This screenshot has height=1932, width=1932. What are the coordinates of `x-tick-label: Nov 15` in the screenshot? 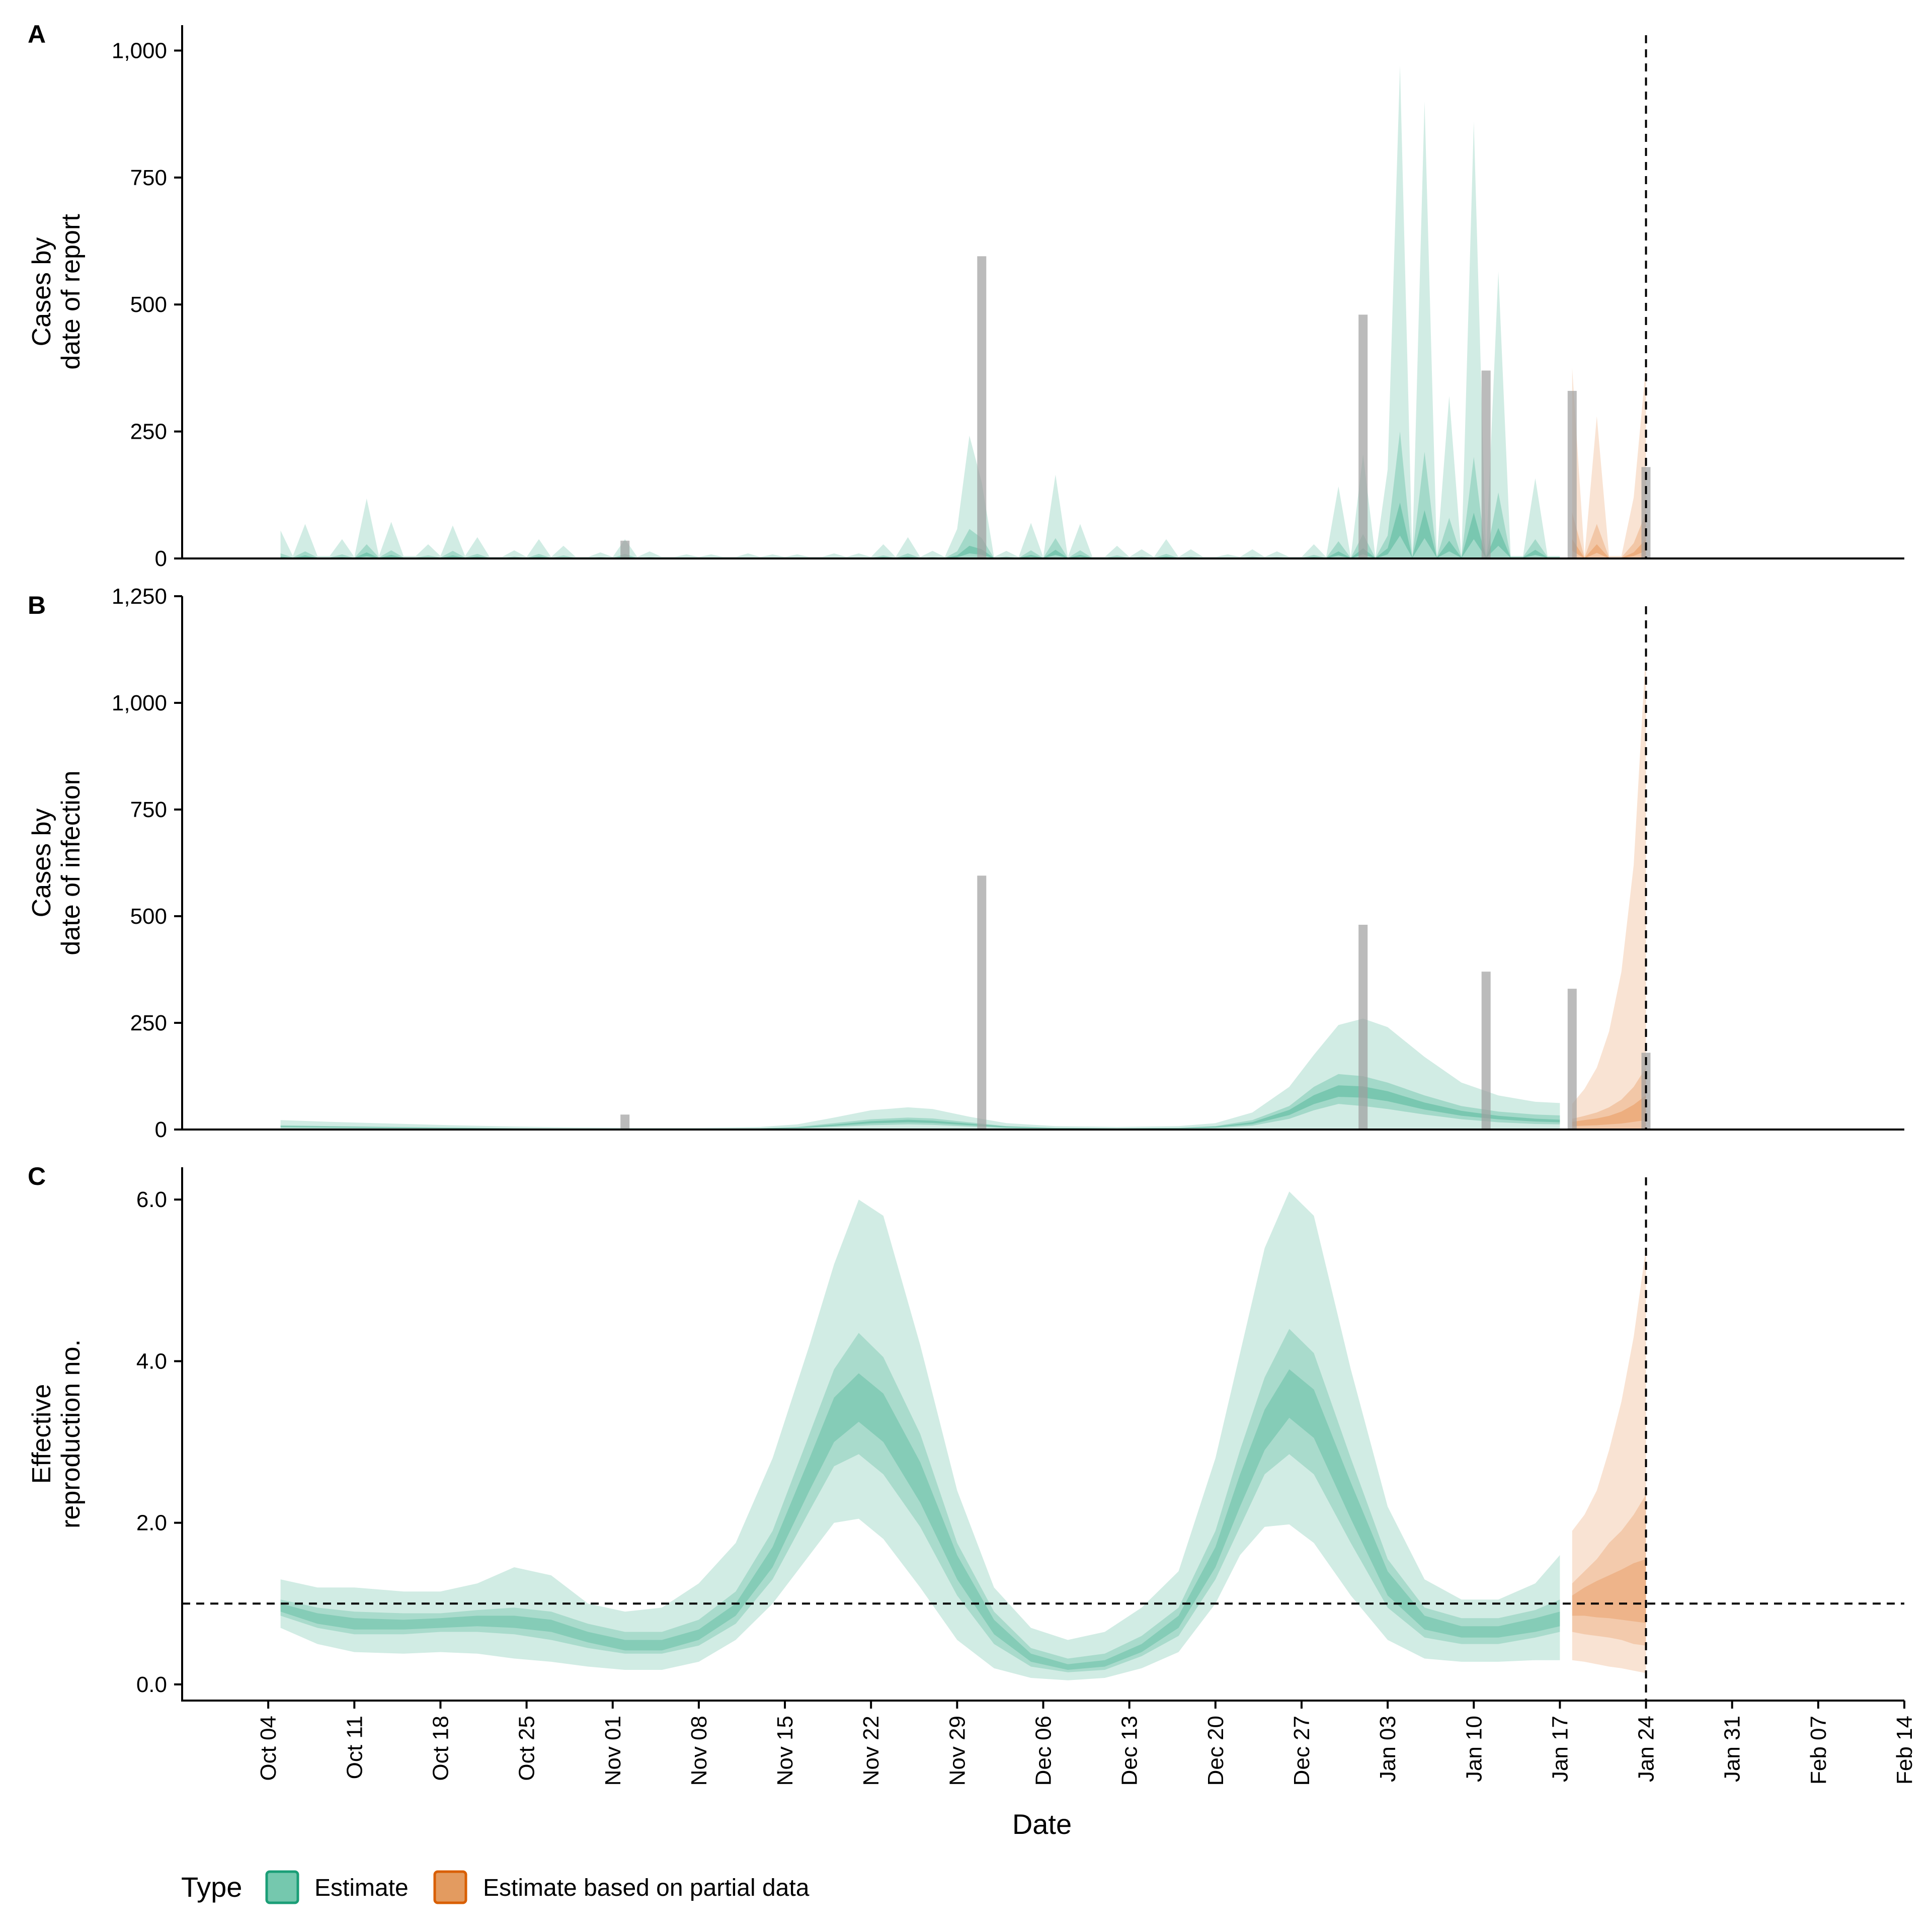 It's located at (785, 1751).